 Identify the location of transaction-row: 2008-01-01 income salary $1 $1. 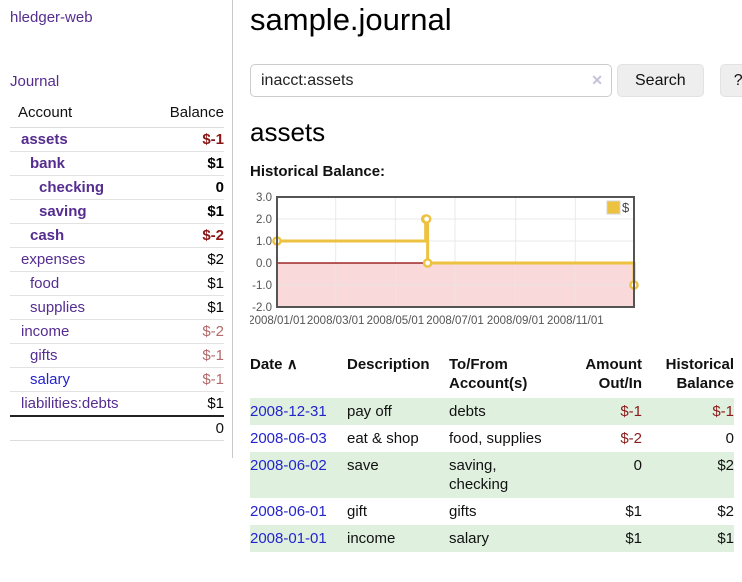
(492, 538).